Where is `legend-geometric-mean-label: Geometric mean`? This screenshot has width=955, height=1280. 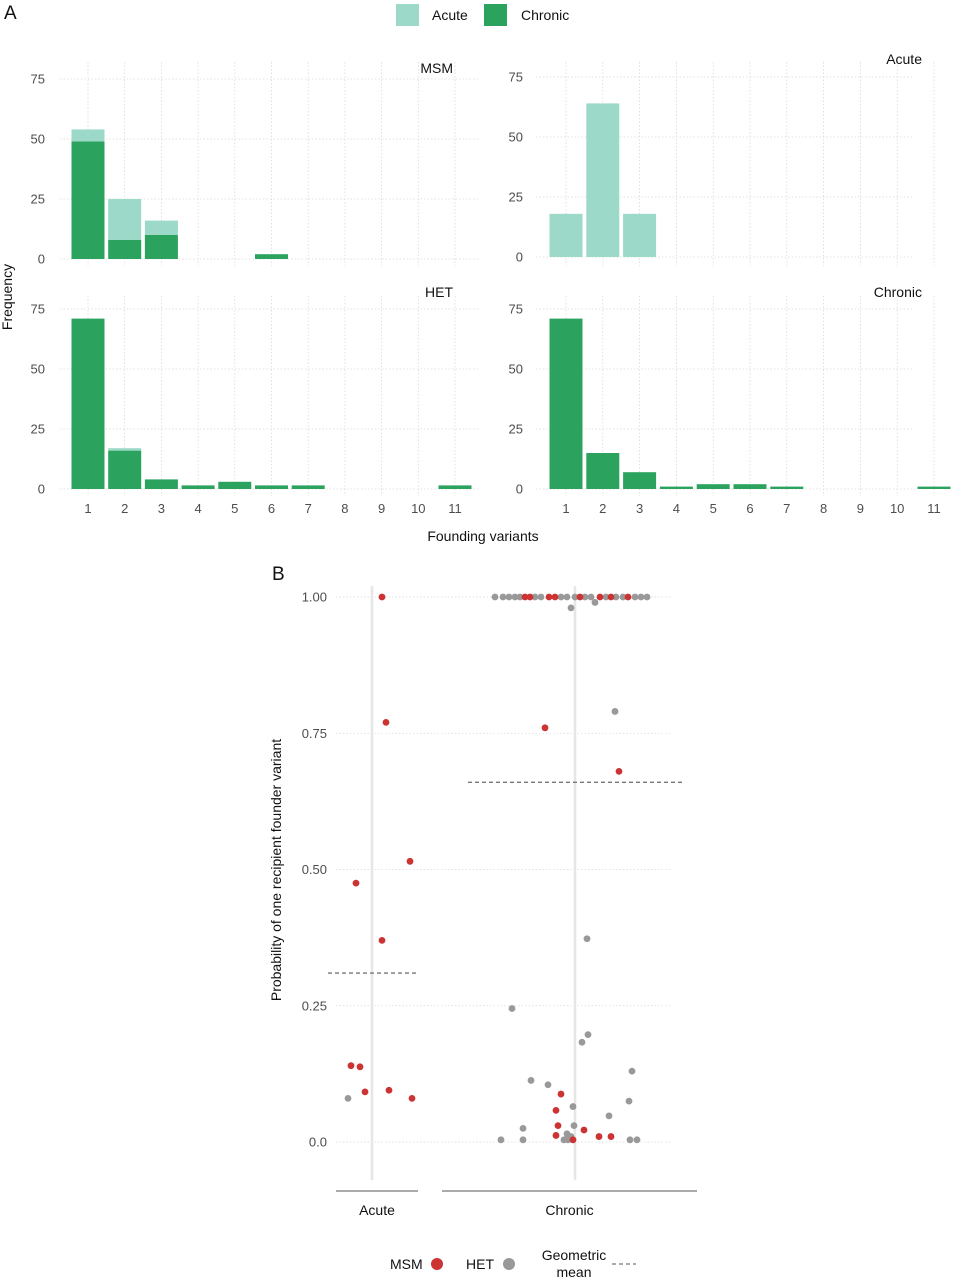 legend-geometric-mean-label: Geometric mean is located at coordinates (574, 1263).